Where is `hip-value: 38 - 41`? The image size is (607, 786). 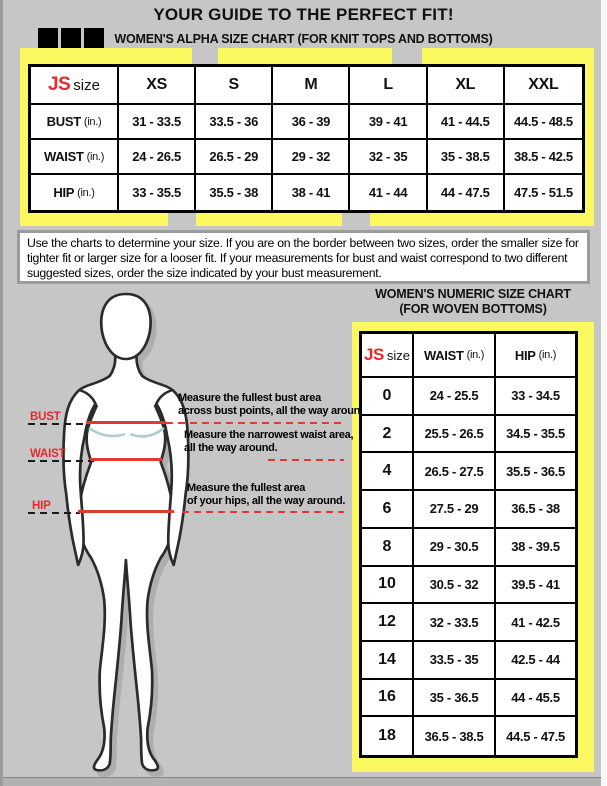
hip-value: 38 - 41 is located at coordinates (312, 192).